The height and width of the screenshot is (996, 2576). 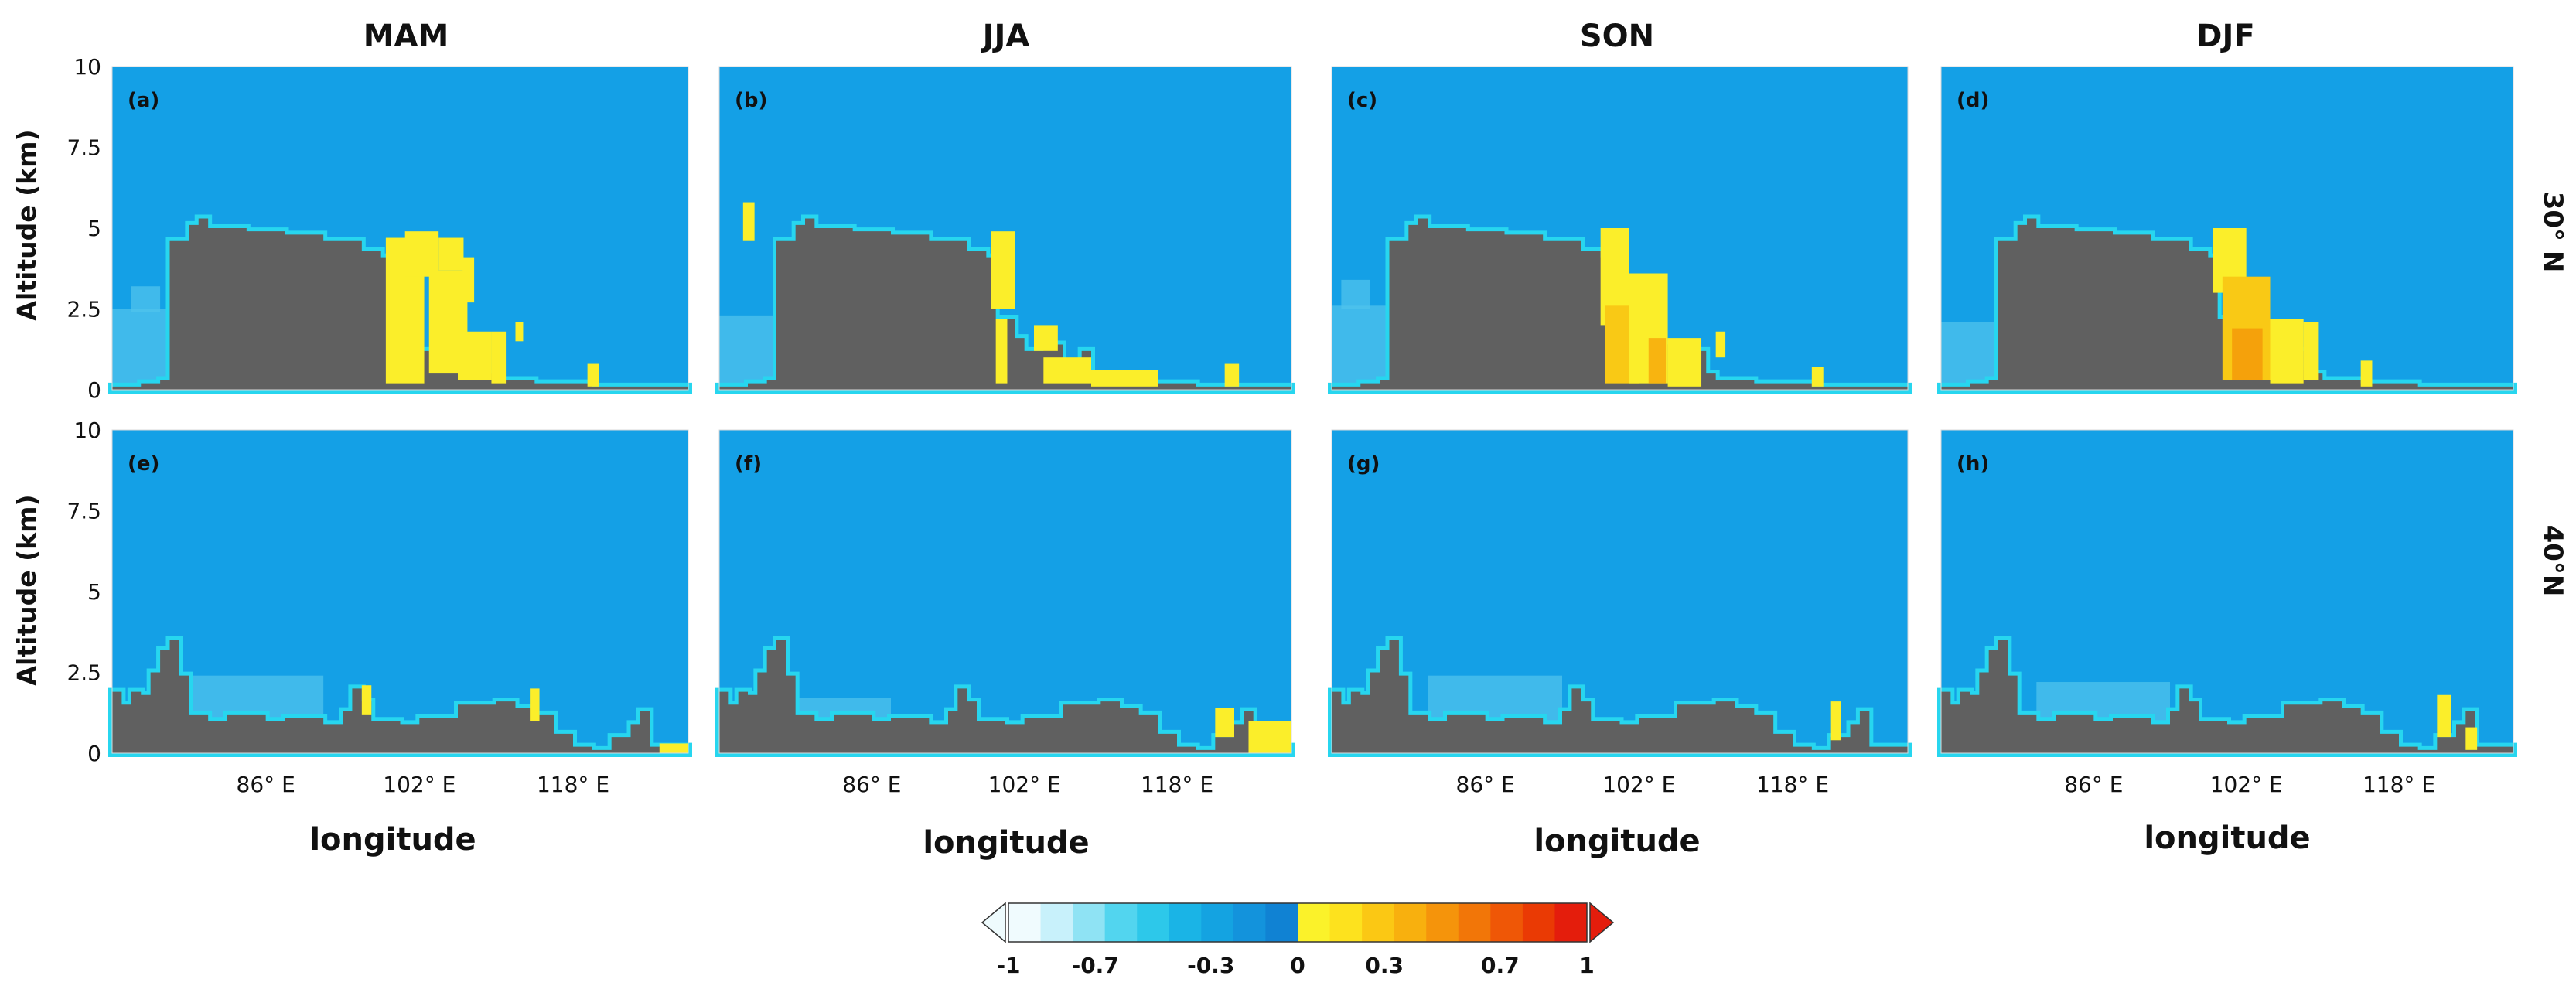 I want to click on y-tick-label: 0, so click(x=94, y=390).